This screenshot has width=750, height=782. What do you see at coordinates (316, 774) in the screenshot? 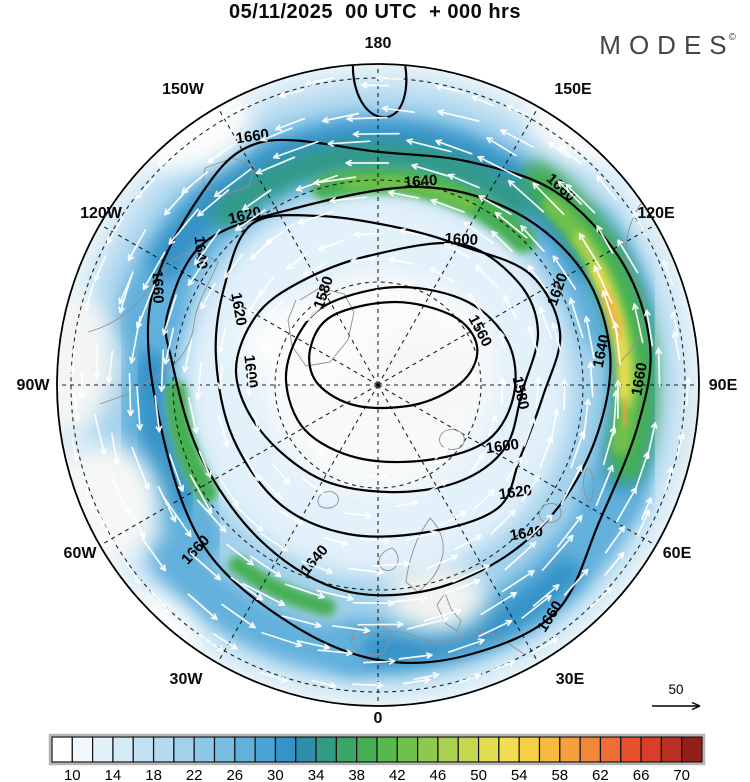
I see `colorbar-tick-label: 34` at bounding box center [316, 774].